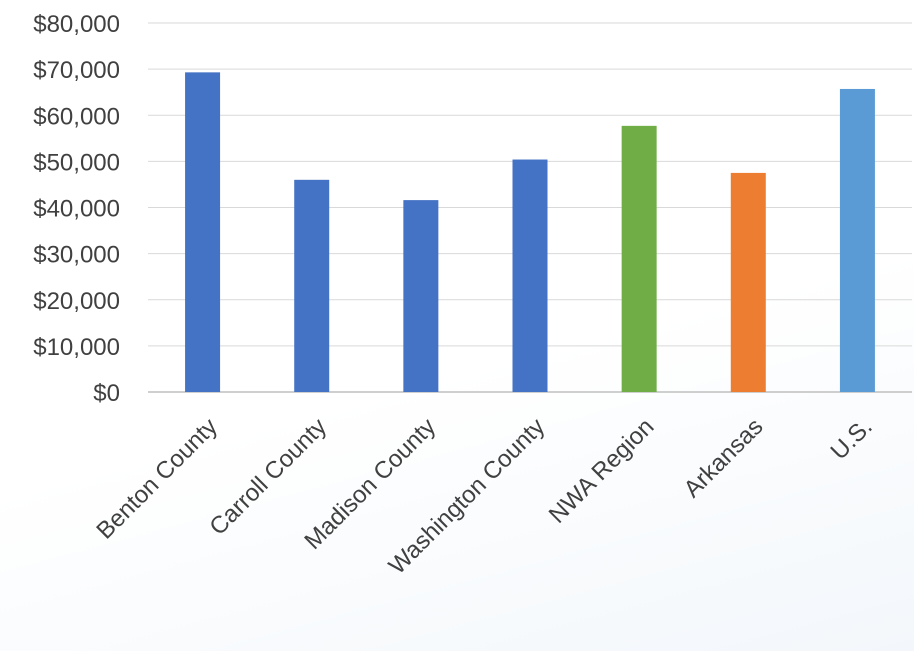  Describe the element at coordinates (106, 393) in the screenshot. I see `y-tick-label: $0` at that location.